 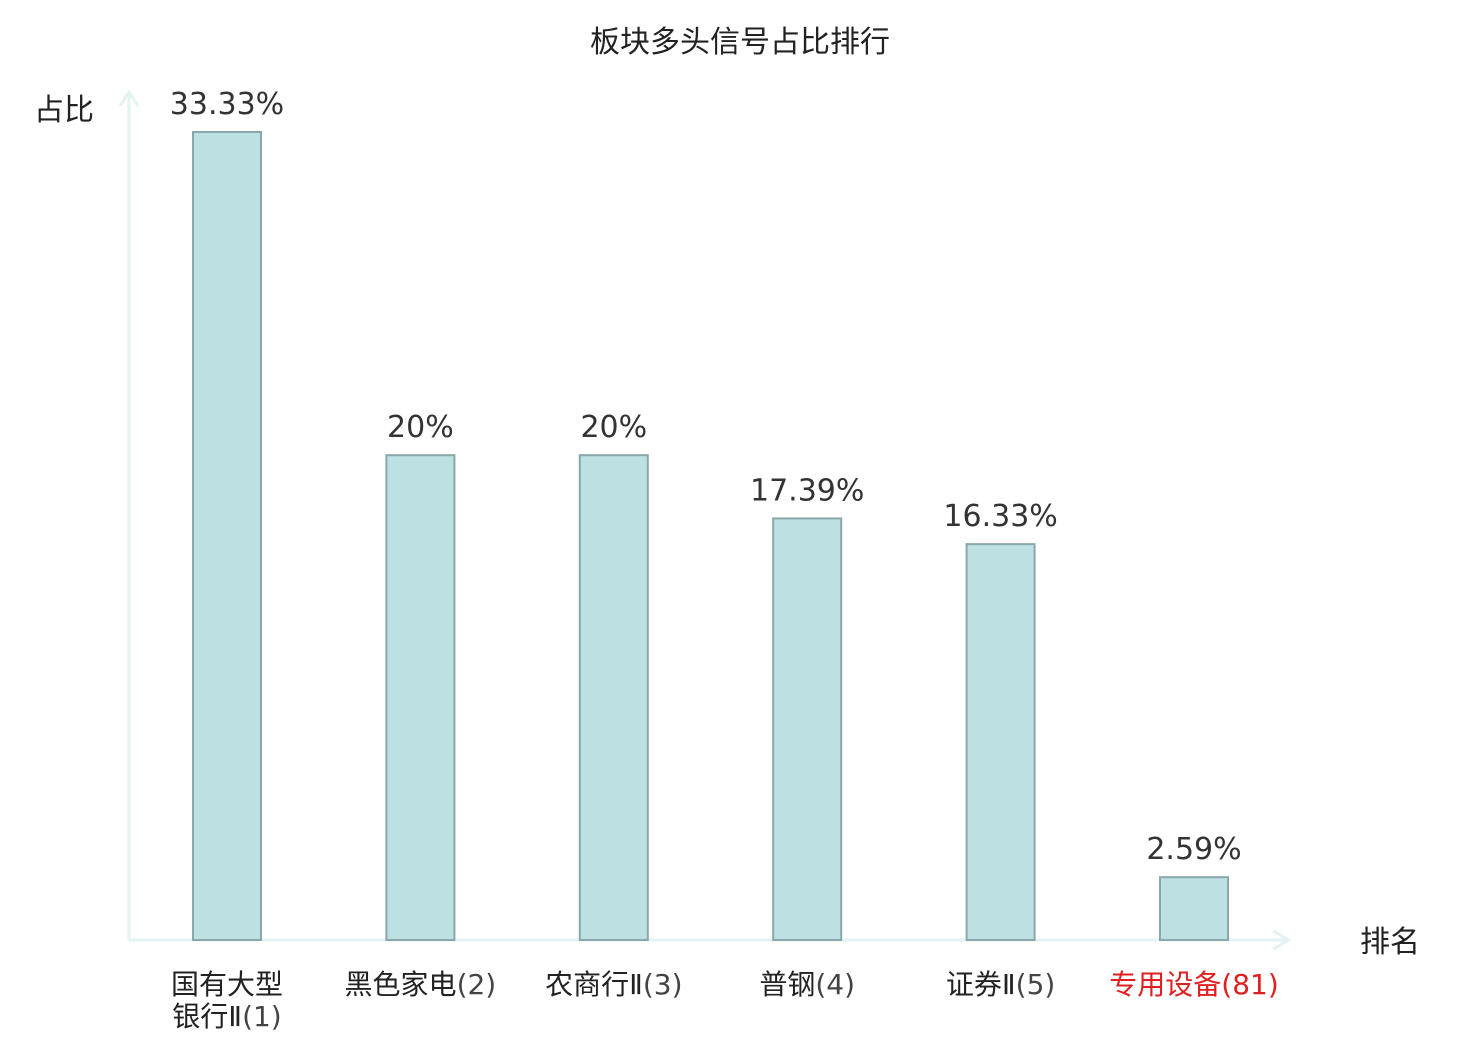 I want to click on chart-title: 板块多头信号占比排行, so click(x=740, y=42).